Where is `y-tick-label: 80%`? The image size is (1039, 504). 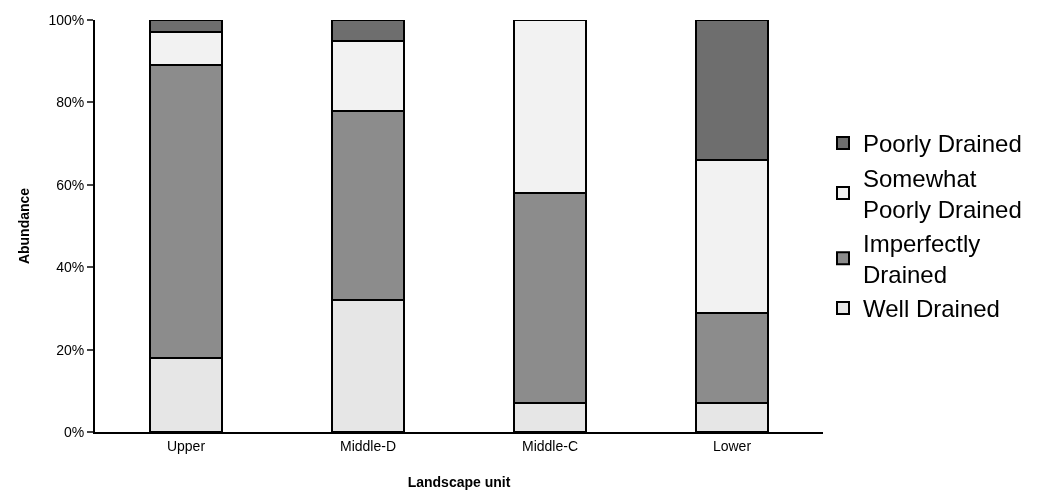 y-tick-label: 80% is located at coordinates (70, 102).